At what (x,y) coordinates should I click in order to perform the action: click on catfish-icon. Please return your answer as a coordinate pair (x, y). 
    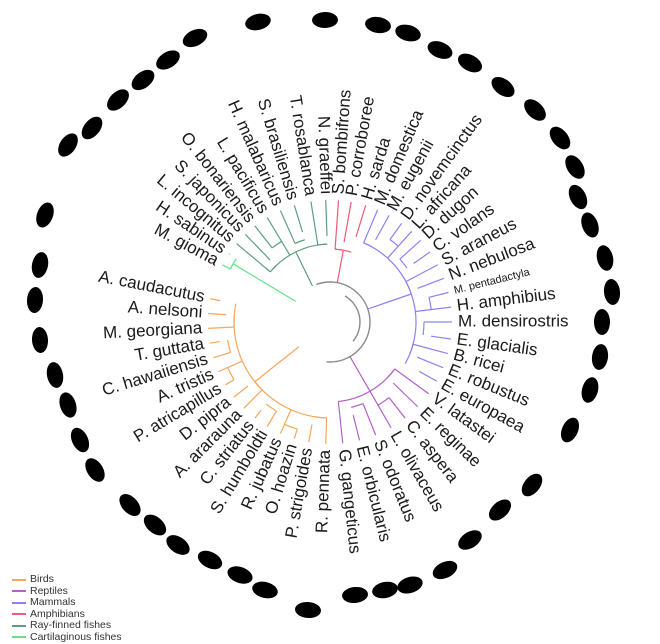
    Looking at the image, I should click on (325, 20).